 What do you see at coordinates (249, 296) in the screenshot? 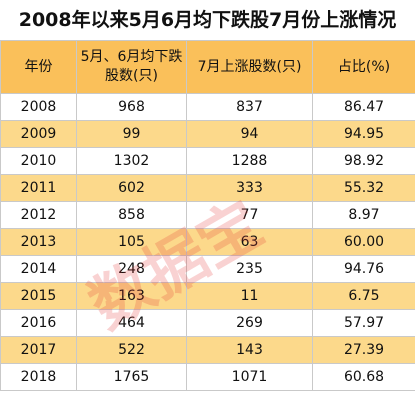
I see `cell-rise-count: 11` at bounding box center [249, 296].